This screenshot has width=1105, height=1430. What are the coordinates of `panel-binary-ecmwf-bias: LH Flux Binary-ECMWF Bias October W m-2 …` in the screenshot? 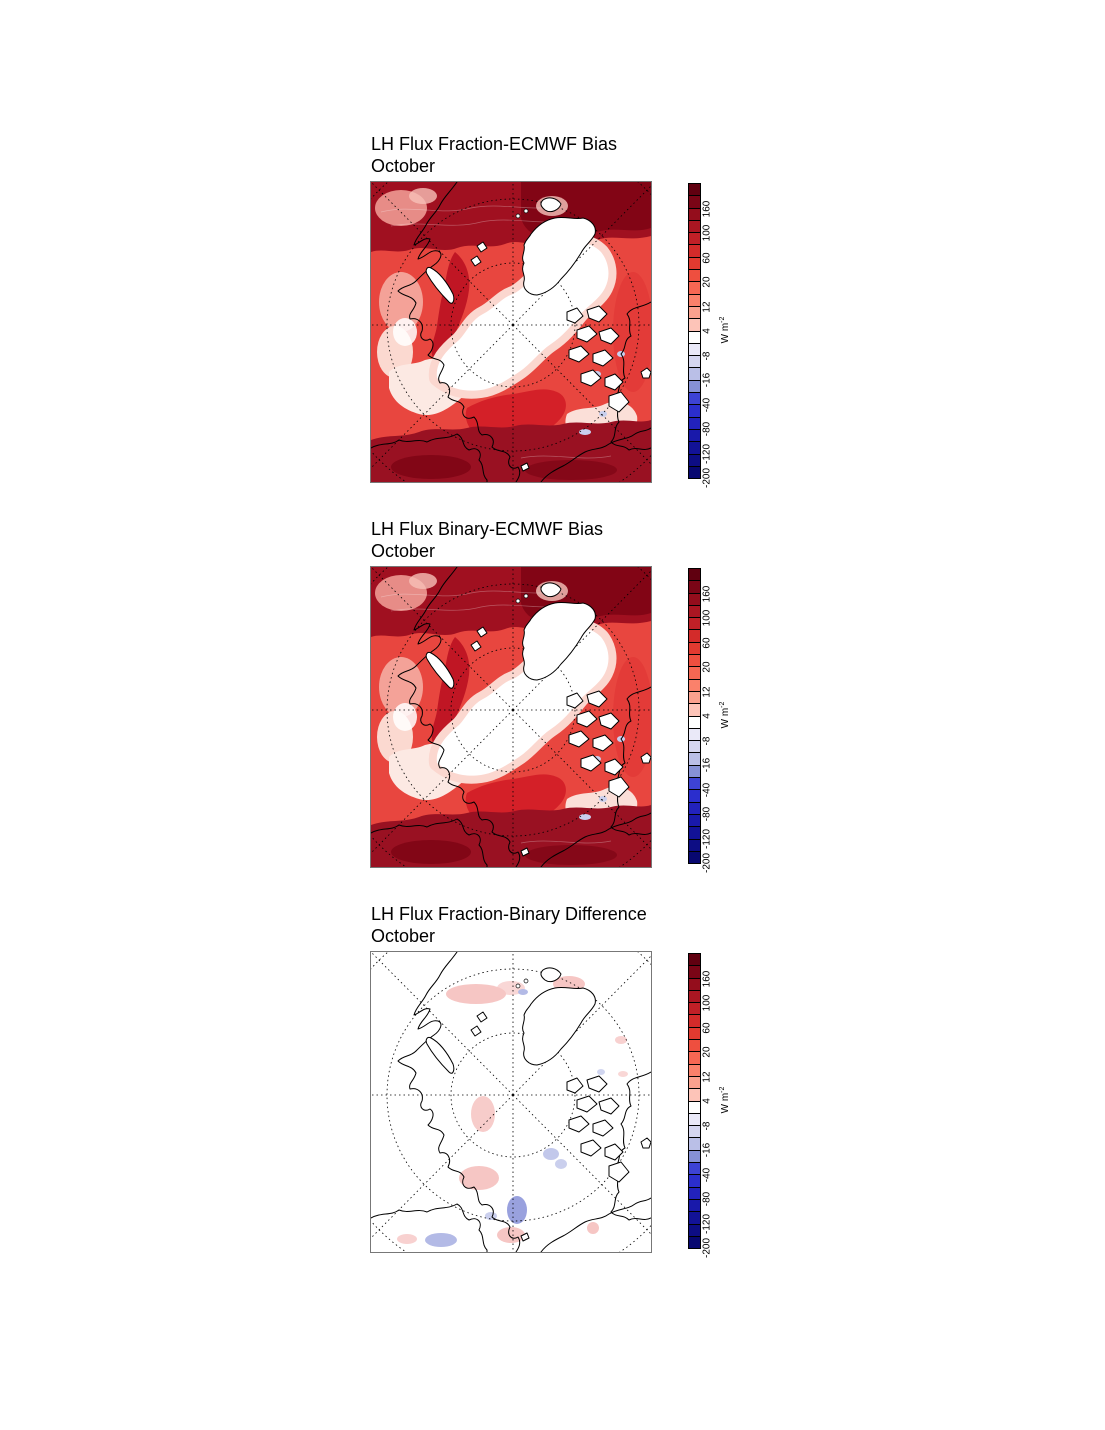 It's located at (580, 698).